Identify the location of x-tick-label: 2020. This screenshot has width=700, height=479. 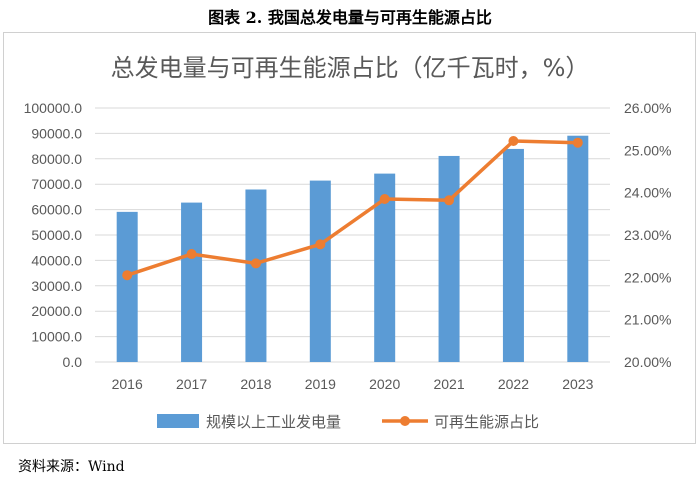
(384, 384).